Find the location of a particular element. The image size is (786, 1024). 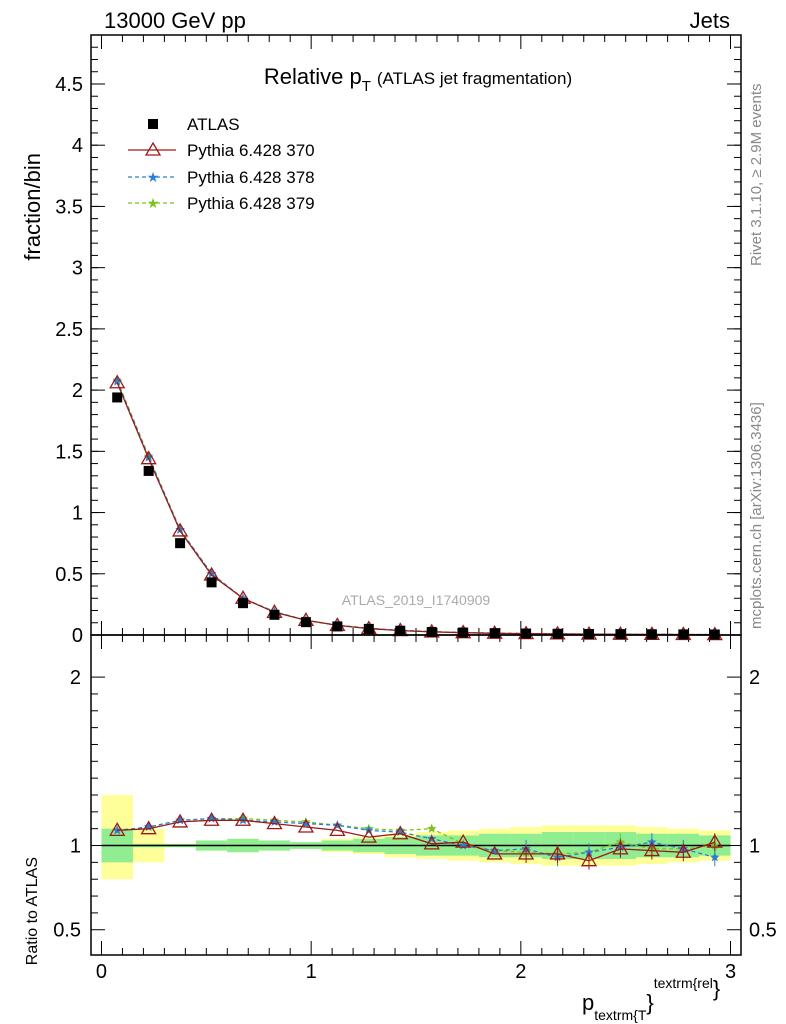

main-ytick-label: 2 is located at coordinates (77, 391).